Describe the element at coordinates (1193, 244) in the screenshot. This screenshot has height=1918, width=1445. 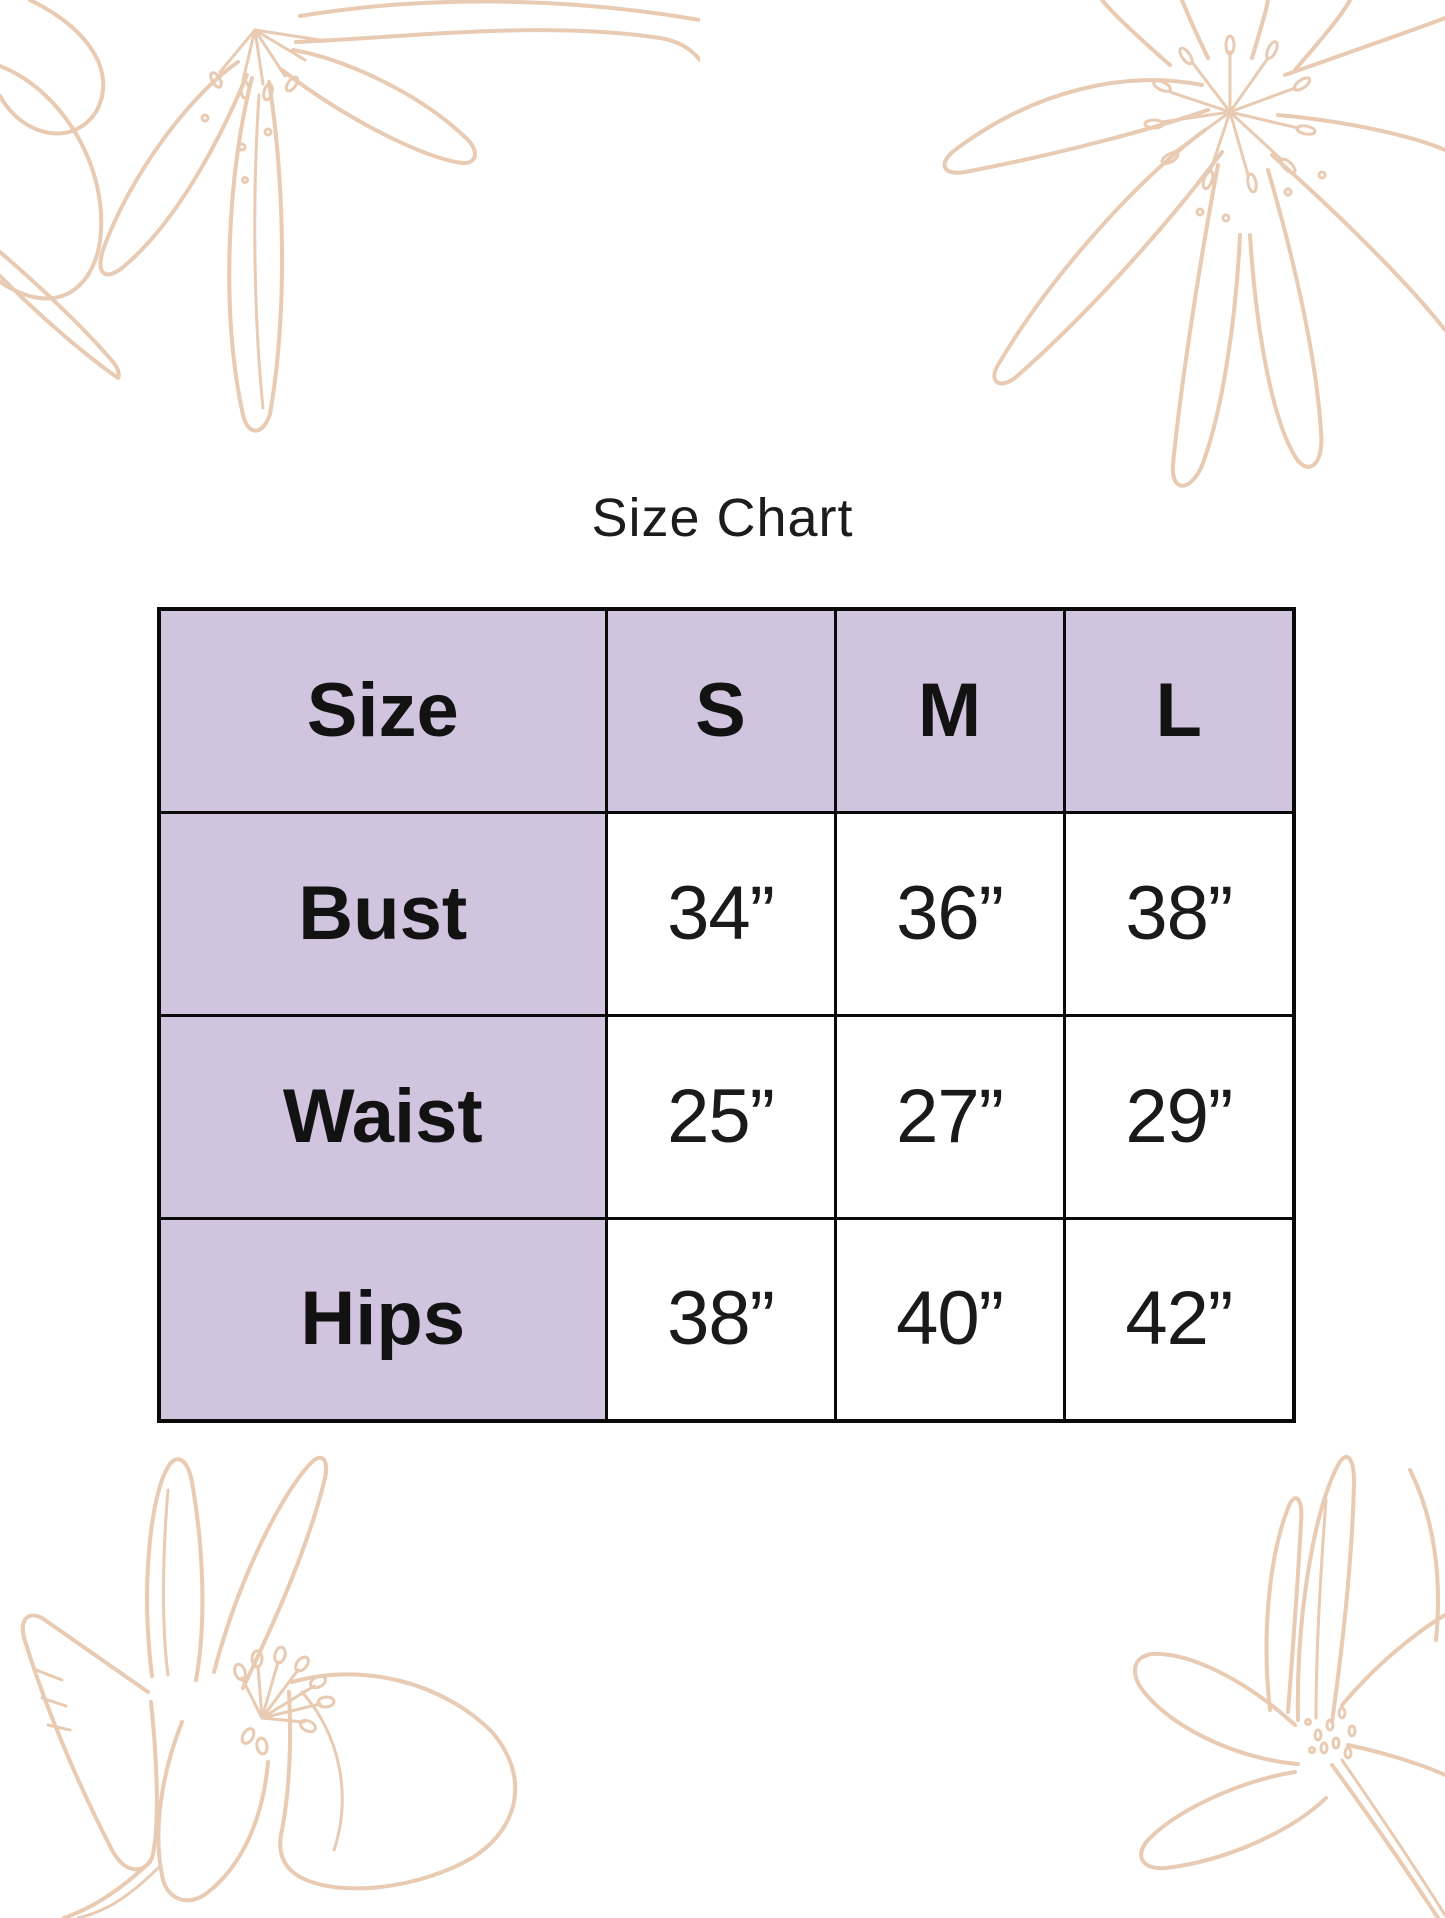
I see `flower-top-right-icon` at that location.